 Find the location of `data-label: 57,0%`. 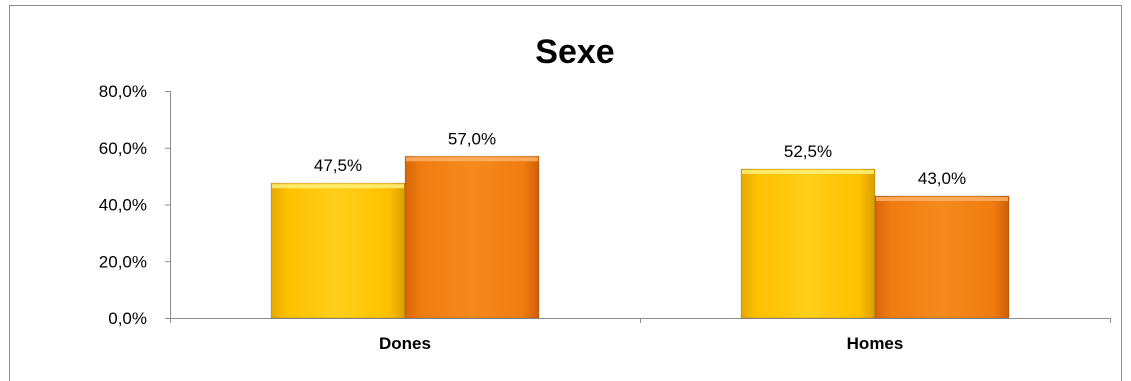

data-label: 57,0% is located at coordinates (472, 138).